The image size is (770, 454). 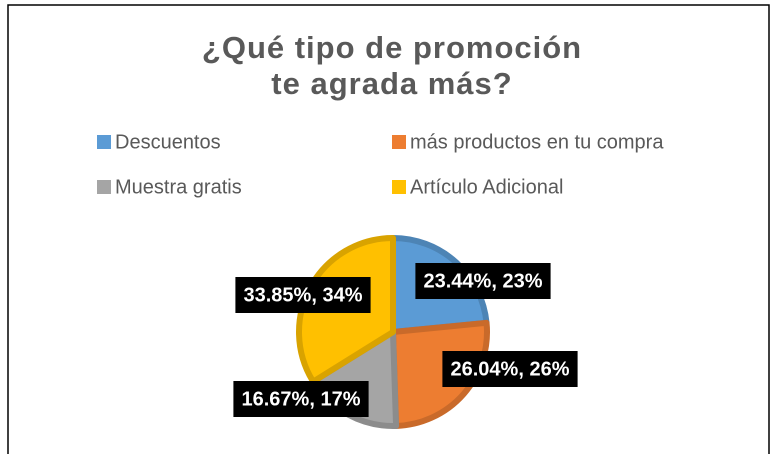 I want to click on legend-label: Muestra gratis, so click(x=178, y=187).